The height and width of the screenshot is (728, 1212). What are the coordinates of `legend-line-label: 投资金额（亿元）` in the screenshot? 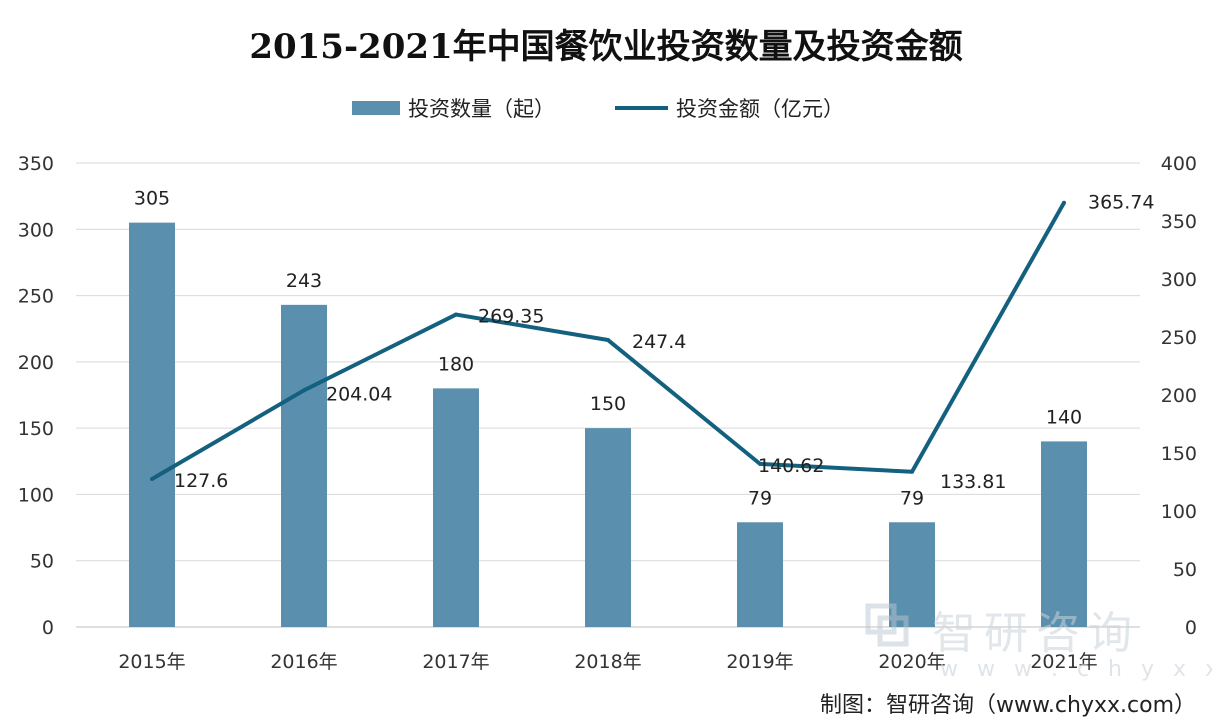 It's located at (760, 109).